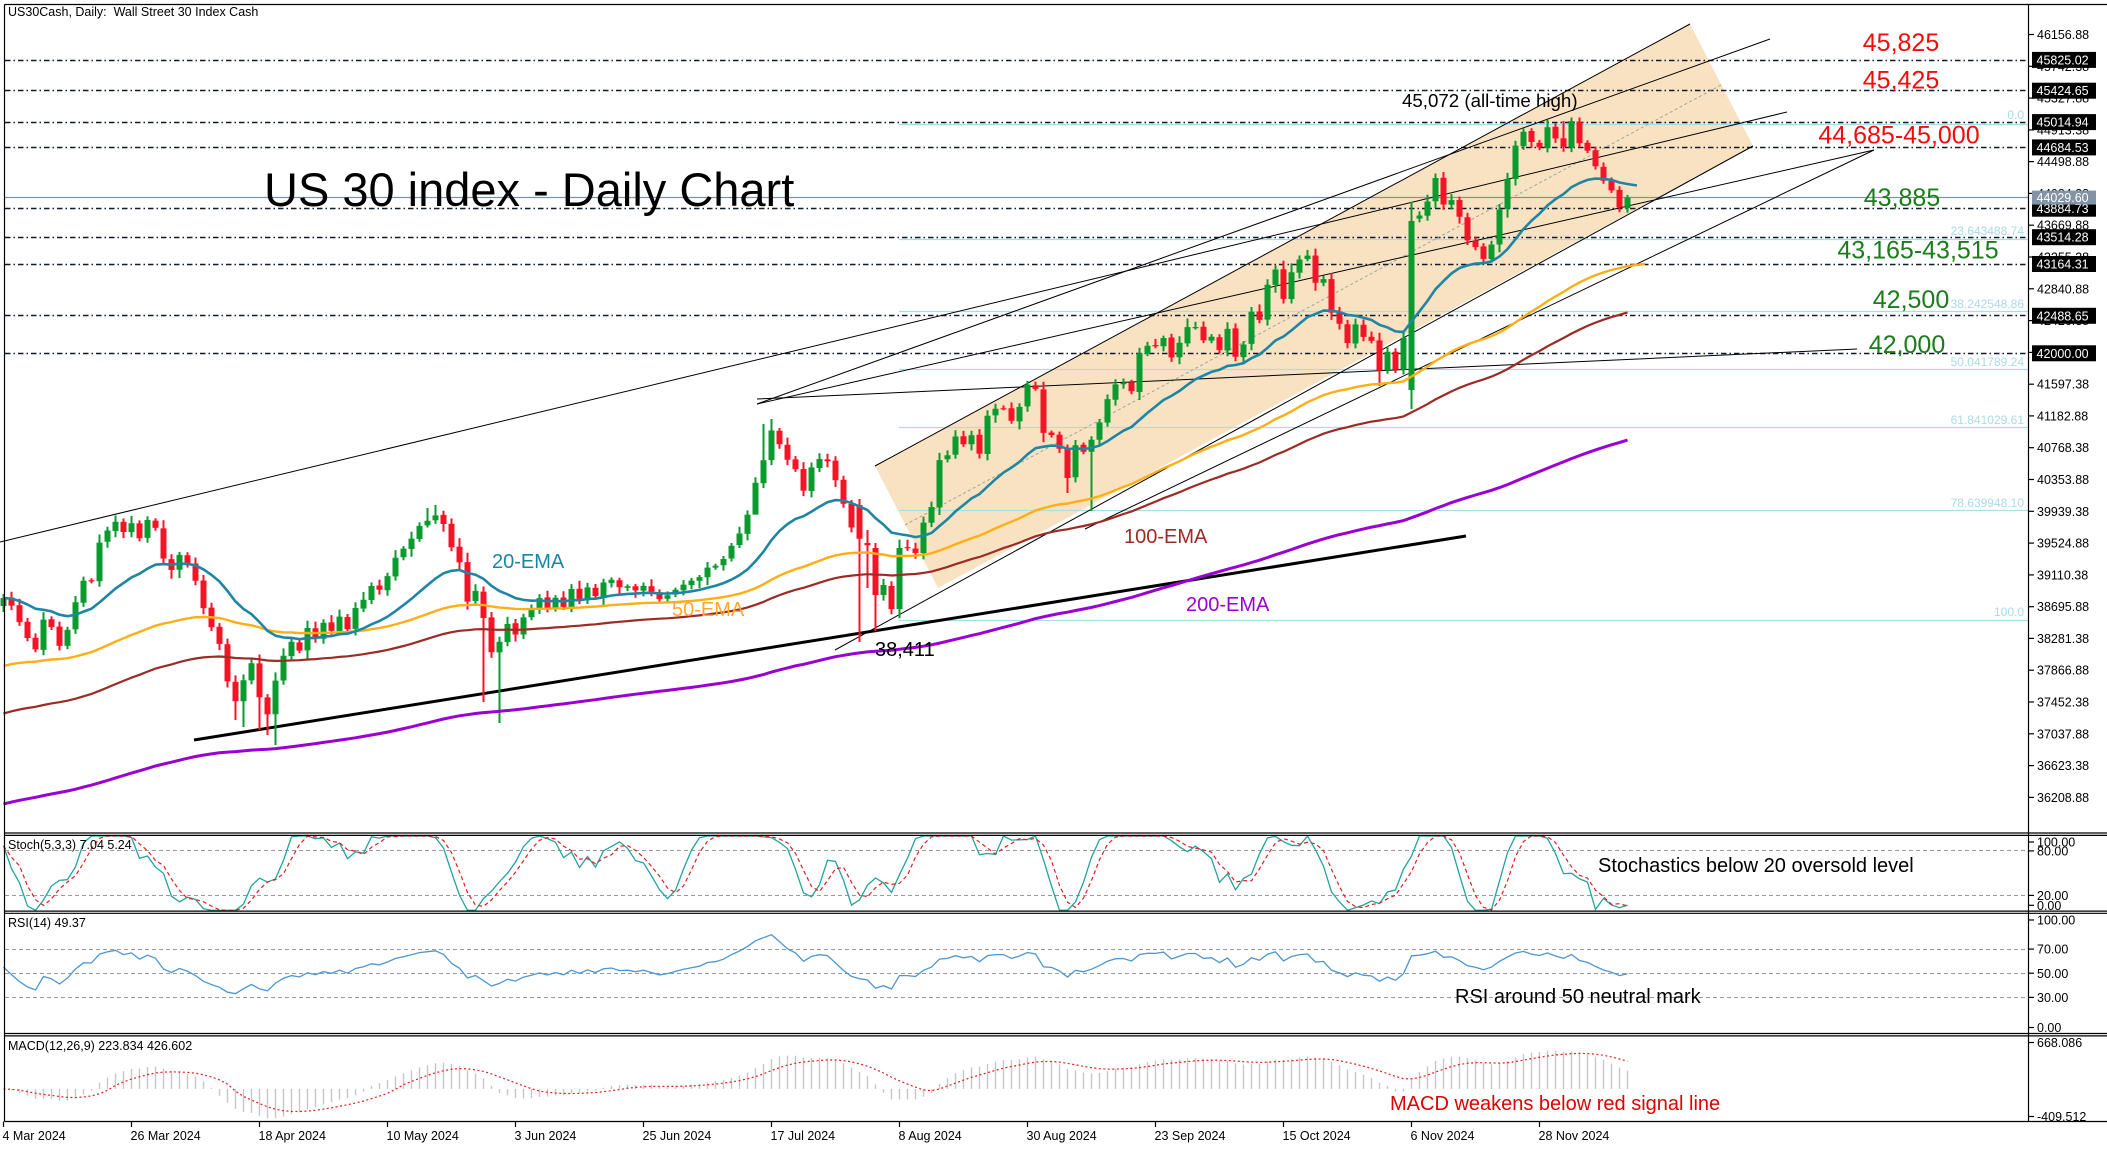 The height and width of the screenshot is (1152, 2107). Describe the element at coordinates (1574, 1136) in the screenshot. I see `svg-text: 28 Nov 2024` at that location.